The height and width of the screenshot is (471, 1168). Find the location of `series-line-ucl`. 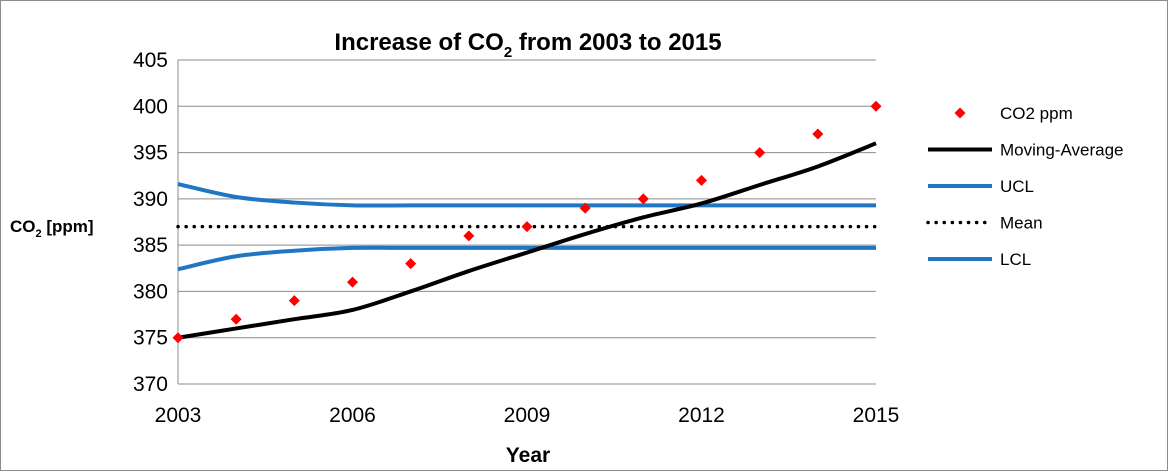

series-line-ucl is located at coordinates (526, 195).